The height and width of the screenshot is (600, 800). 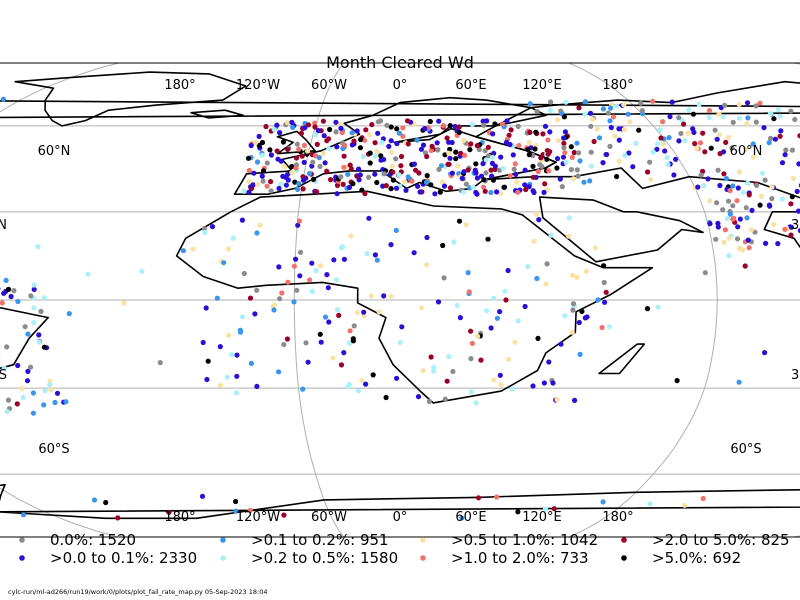 What do you see at coordinates (795, 375) in the screenshot?
I see `lat-tick-label: 30` at bounding box center [795, 375].